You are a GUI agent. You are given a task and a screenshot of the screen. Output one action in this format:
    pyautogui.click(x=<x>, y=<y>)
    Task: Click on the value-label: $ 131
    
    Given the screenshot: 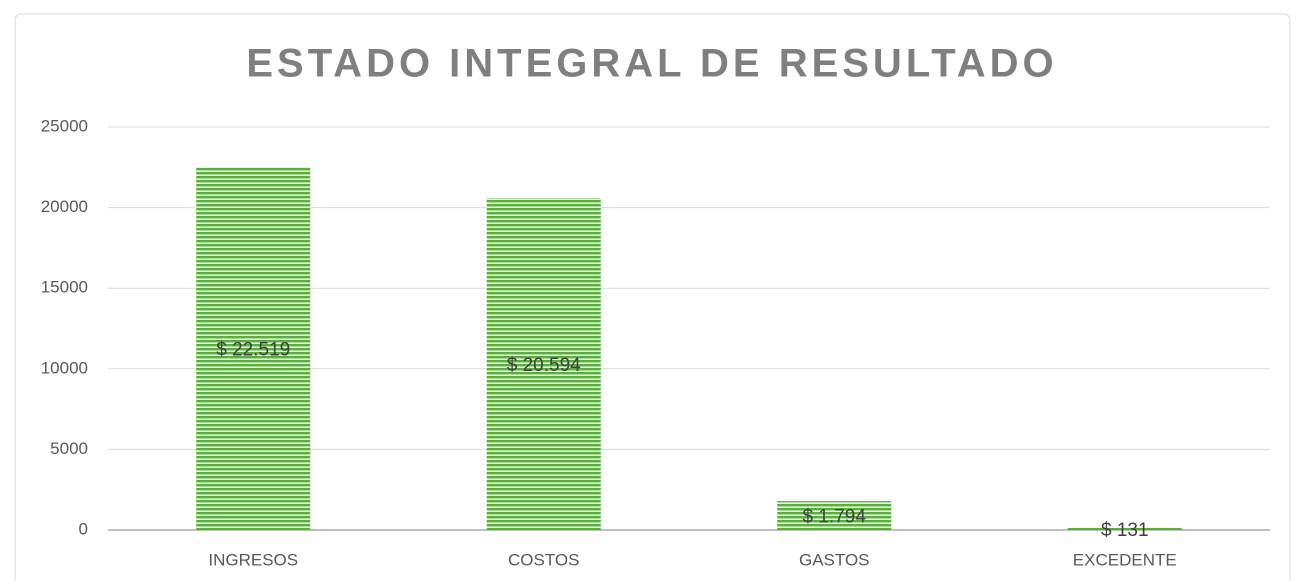 What is the action you would take?
    pyautogui.click(x=1125, y=530)
    